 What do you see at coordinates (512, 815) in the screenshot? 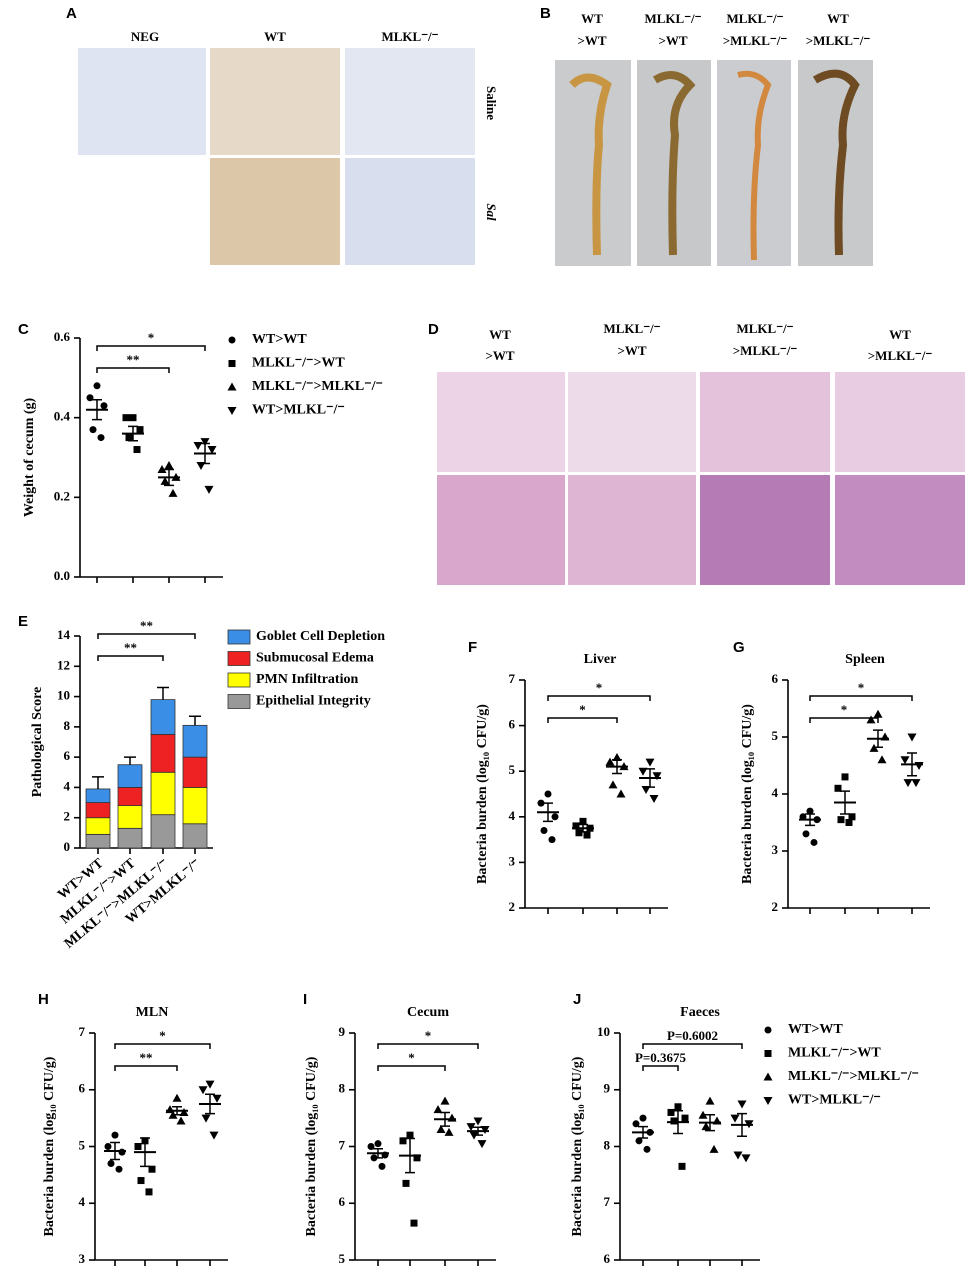
I see `y-tick-label: 4` at bounding box center [512, 815].